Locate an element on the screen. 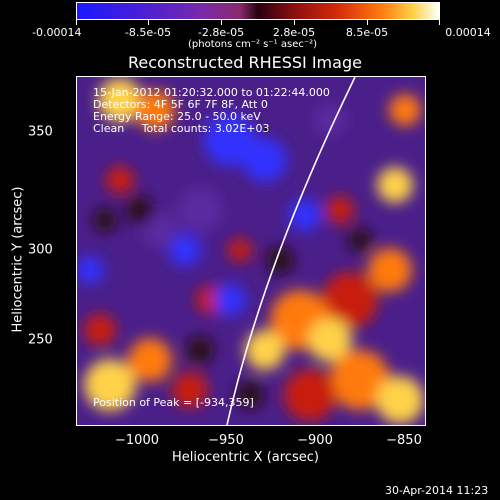  colorbar-tick-label: 2.8e-05 is located at coordinates (294, 32).